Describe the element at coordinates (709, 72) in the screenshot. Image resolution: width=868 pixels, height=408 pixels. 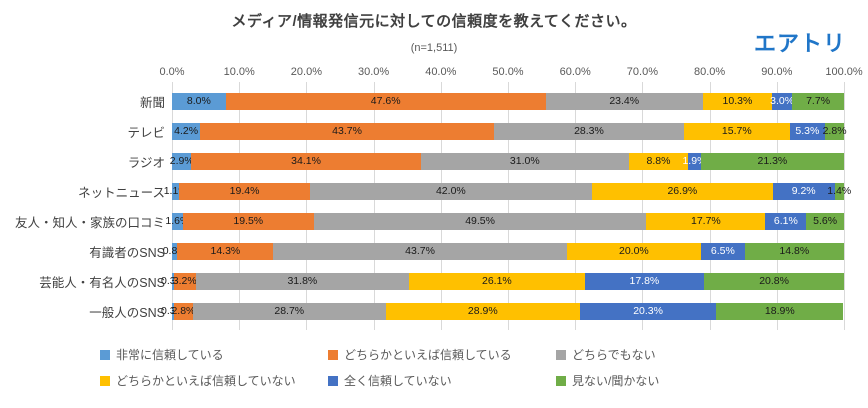
I see `x-axis-tick: 80.0%` at that location.